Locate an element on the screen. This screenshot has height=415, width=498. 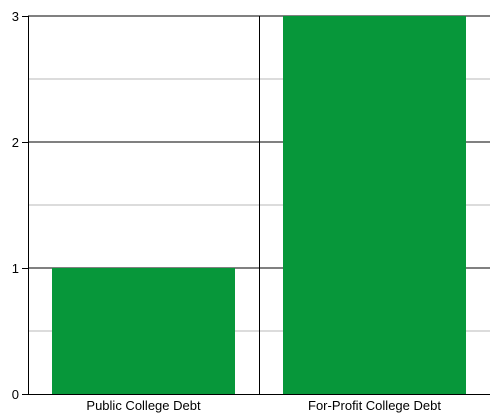
y-tick-label: 3 is located at coordinates (15, 16).